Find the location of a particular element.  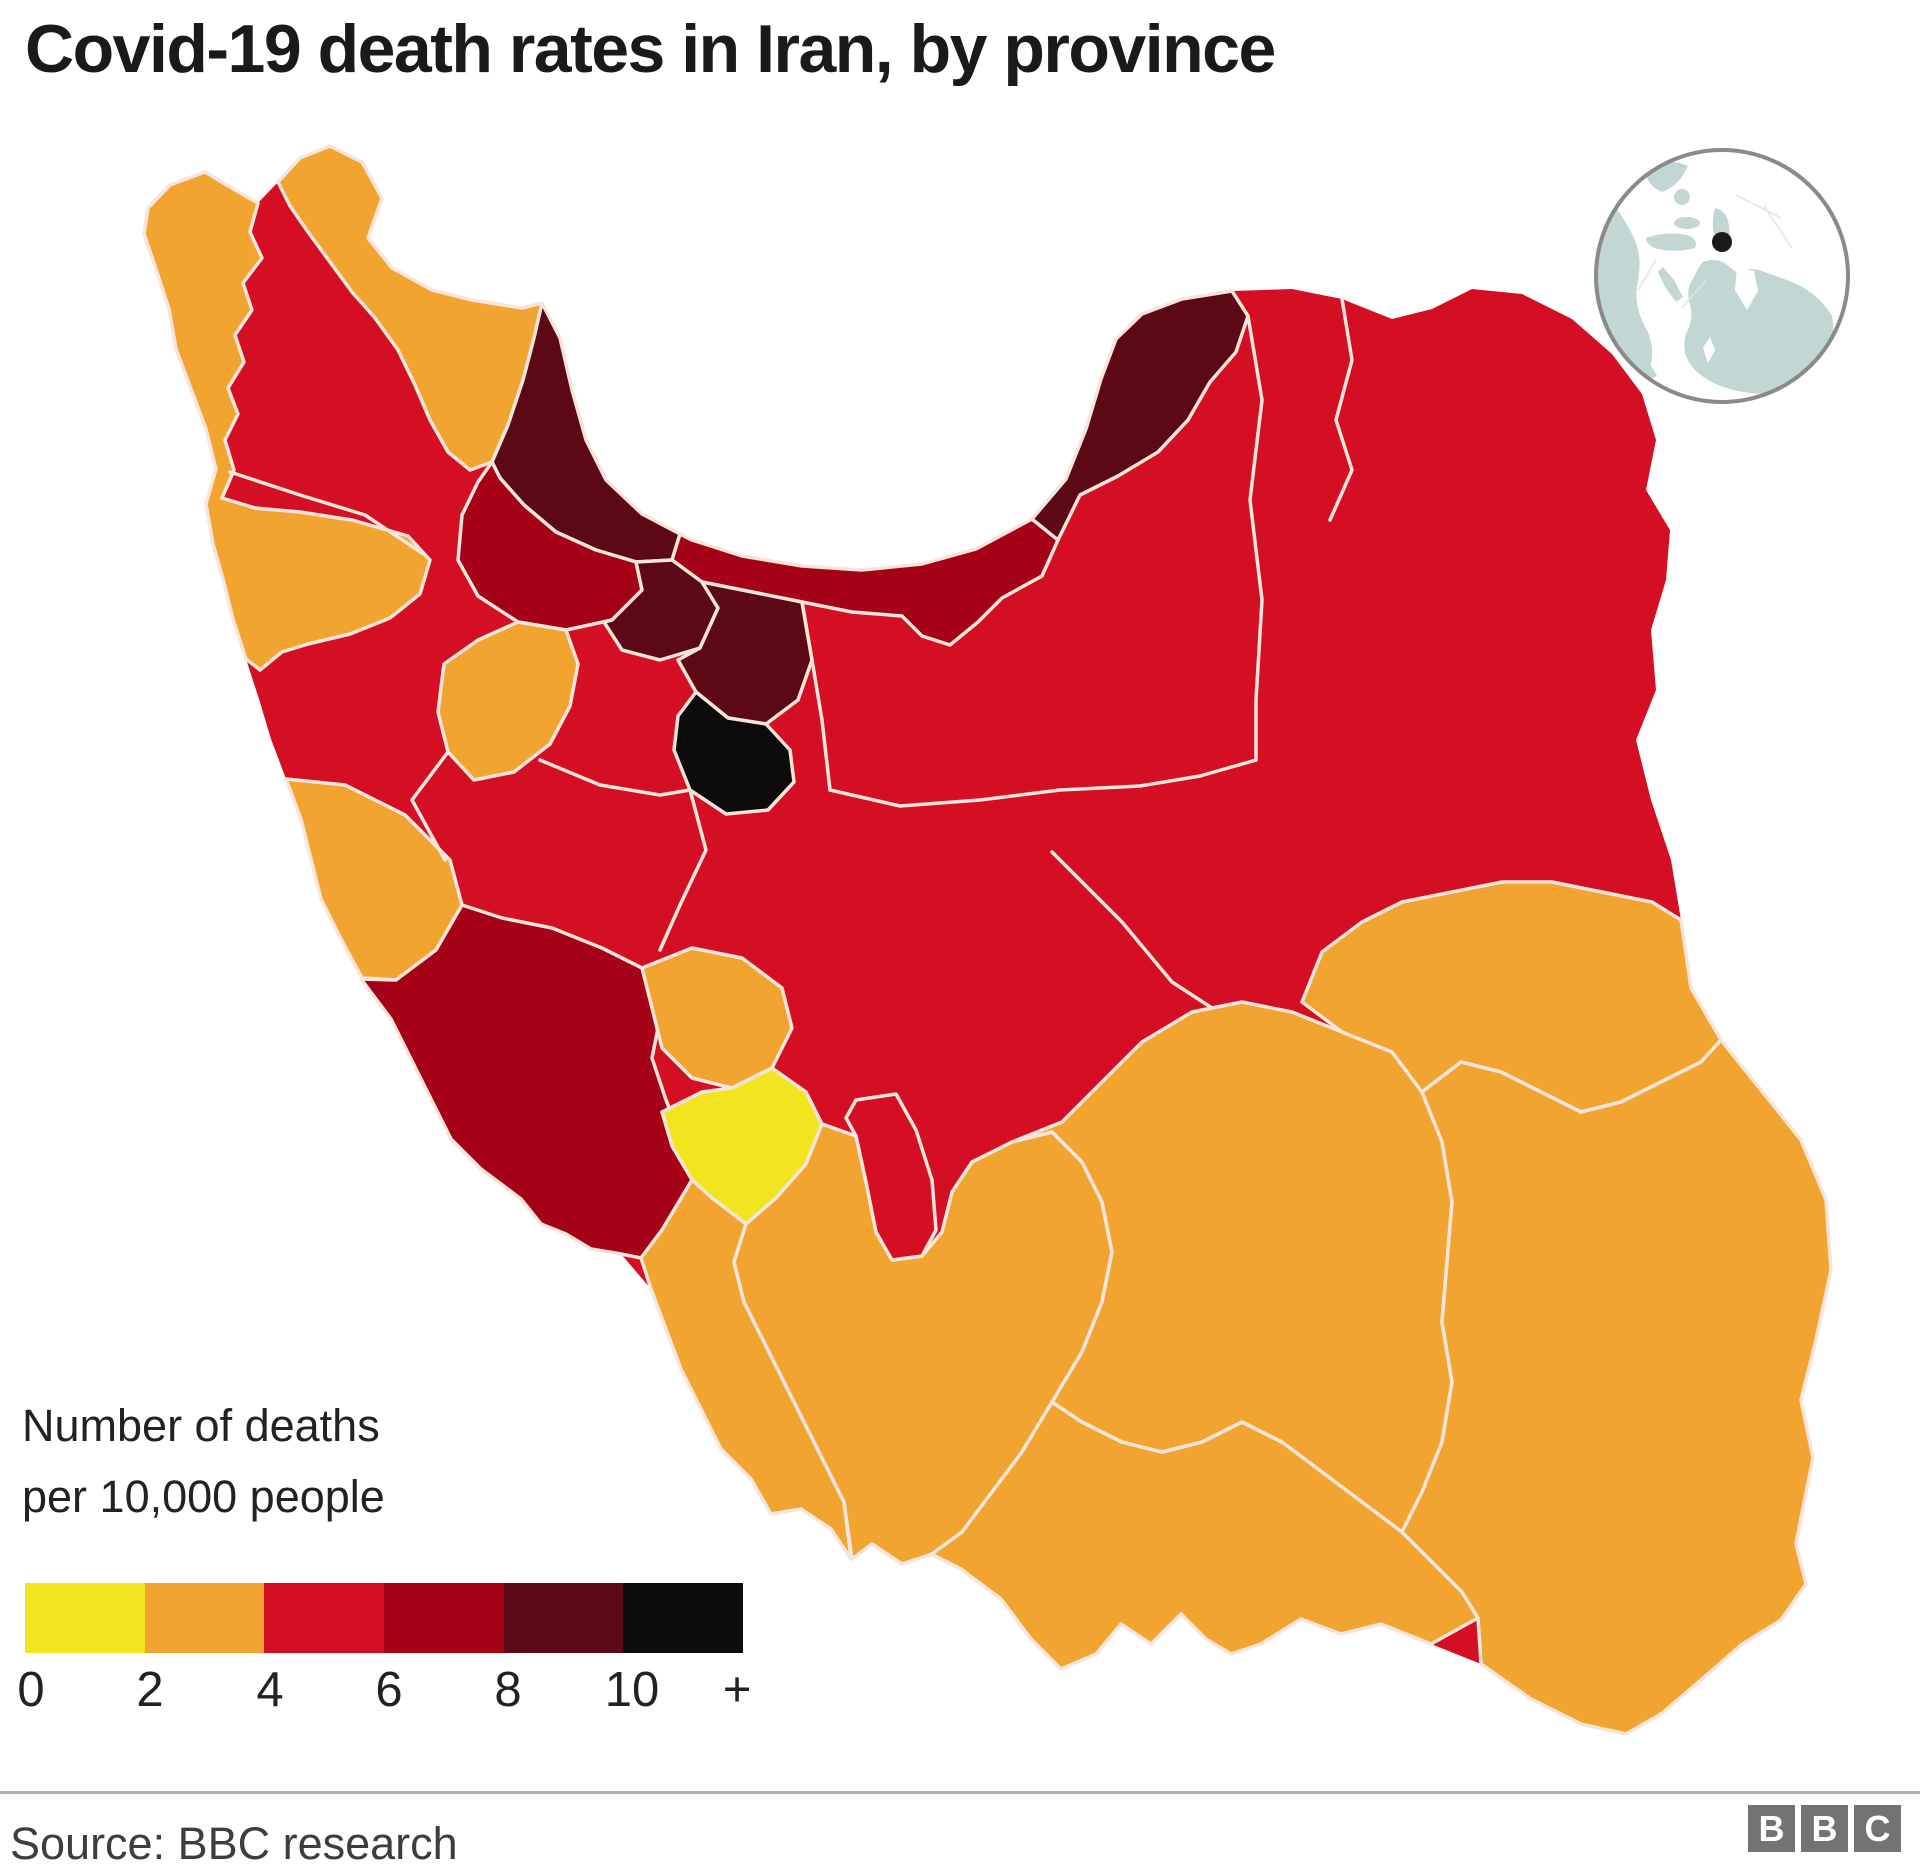

legend-color-bar is located at coordinates (384, 1618).